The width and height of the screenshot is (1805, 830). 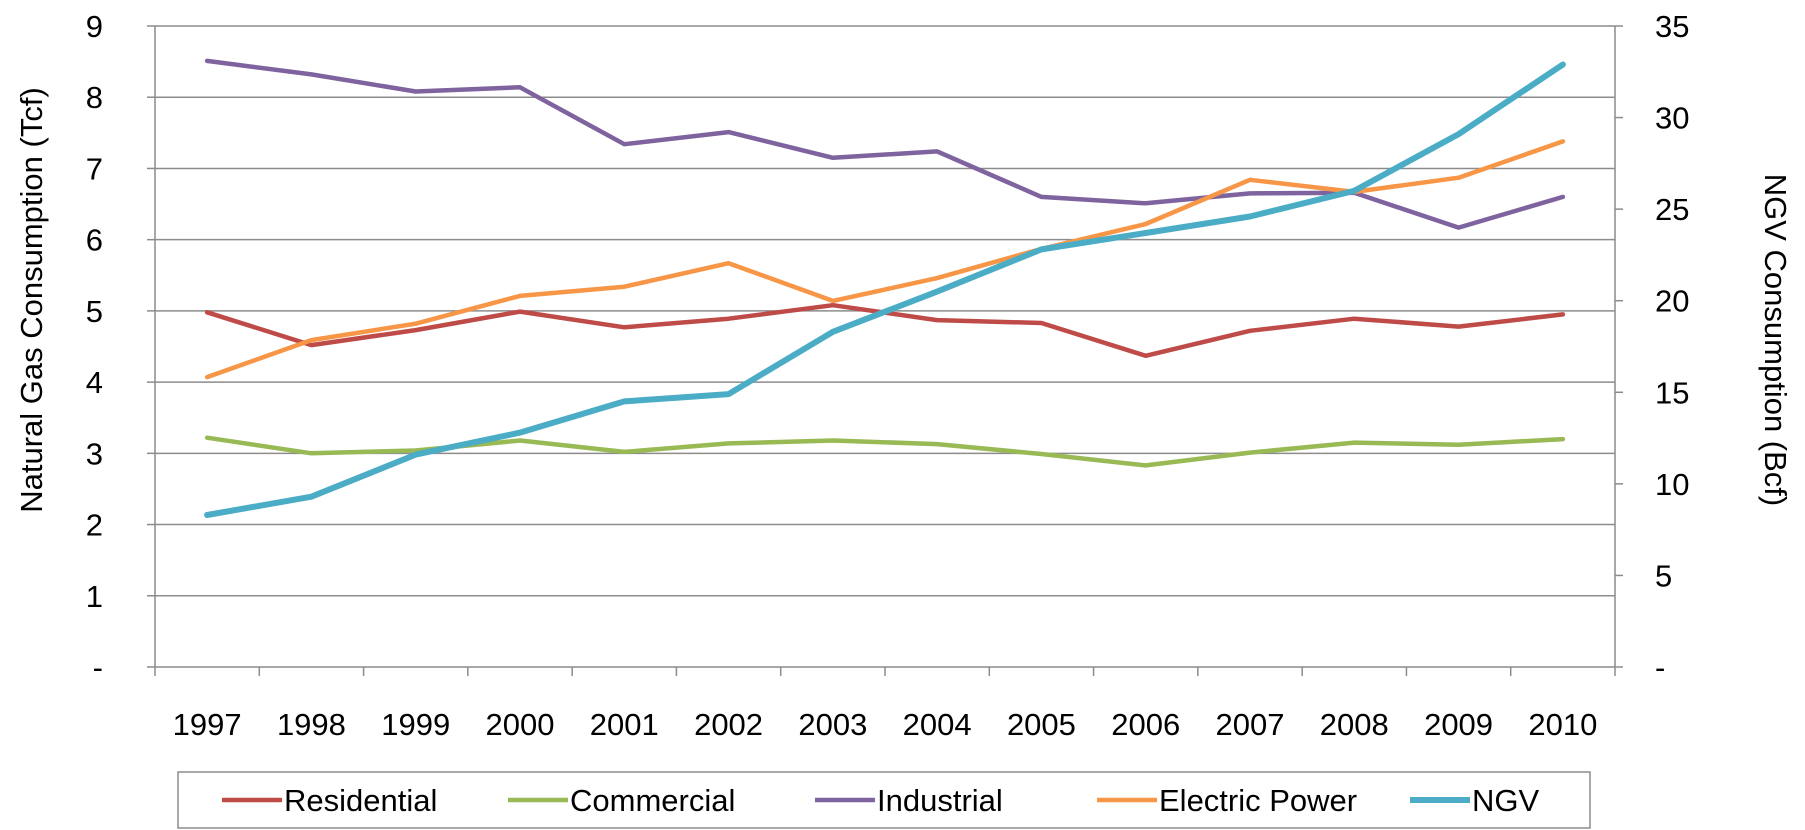 I want to click on x-tick-label: 2010, so click(x=1562, y=724).